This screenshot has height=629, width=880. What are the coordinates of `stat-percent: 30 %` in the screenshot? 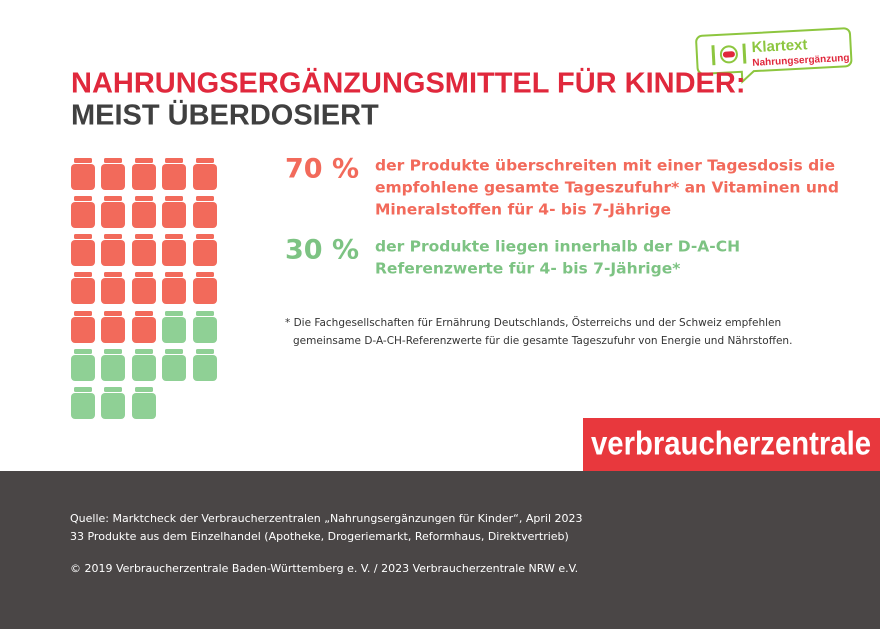 It's located at (322, 250).